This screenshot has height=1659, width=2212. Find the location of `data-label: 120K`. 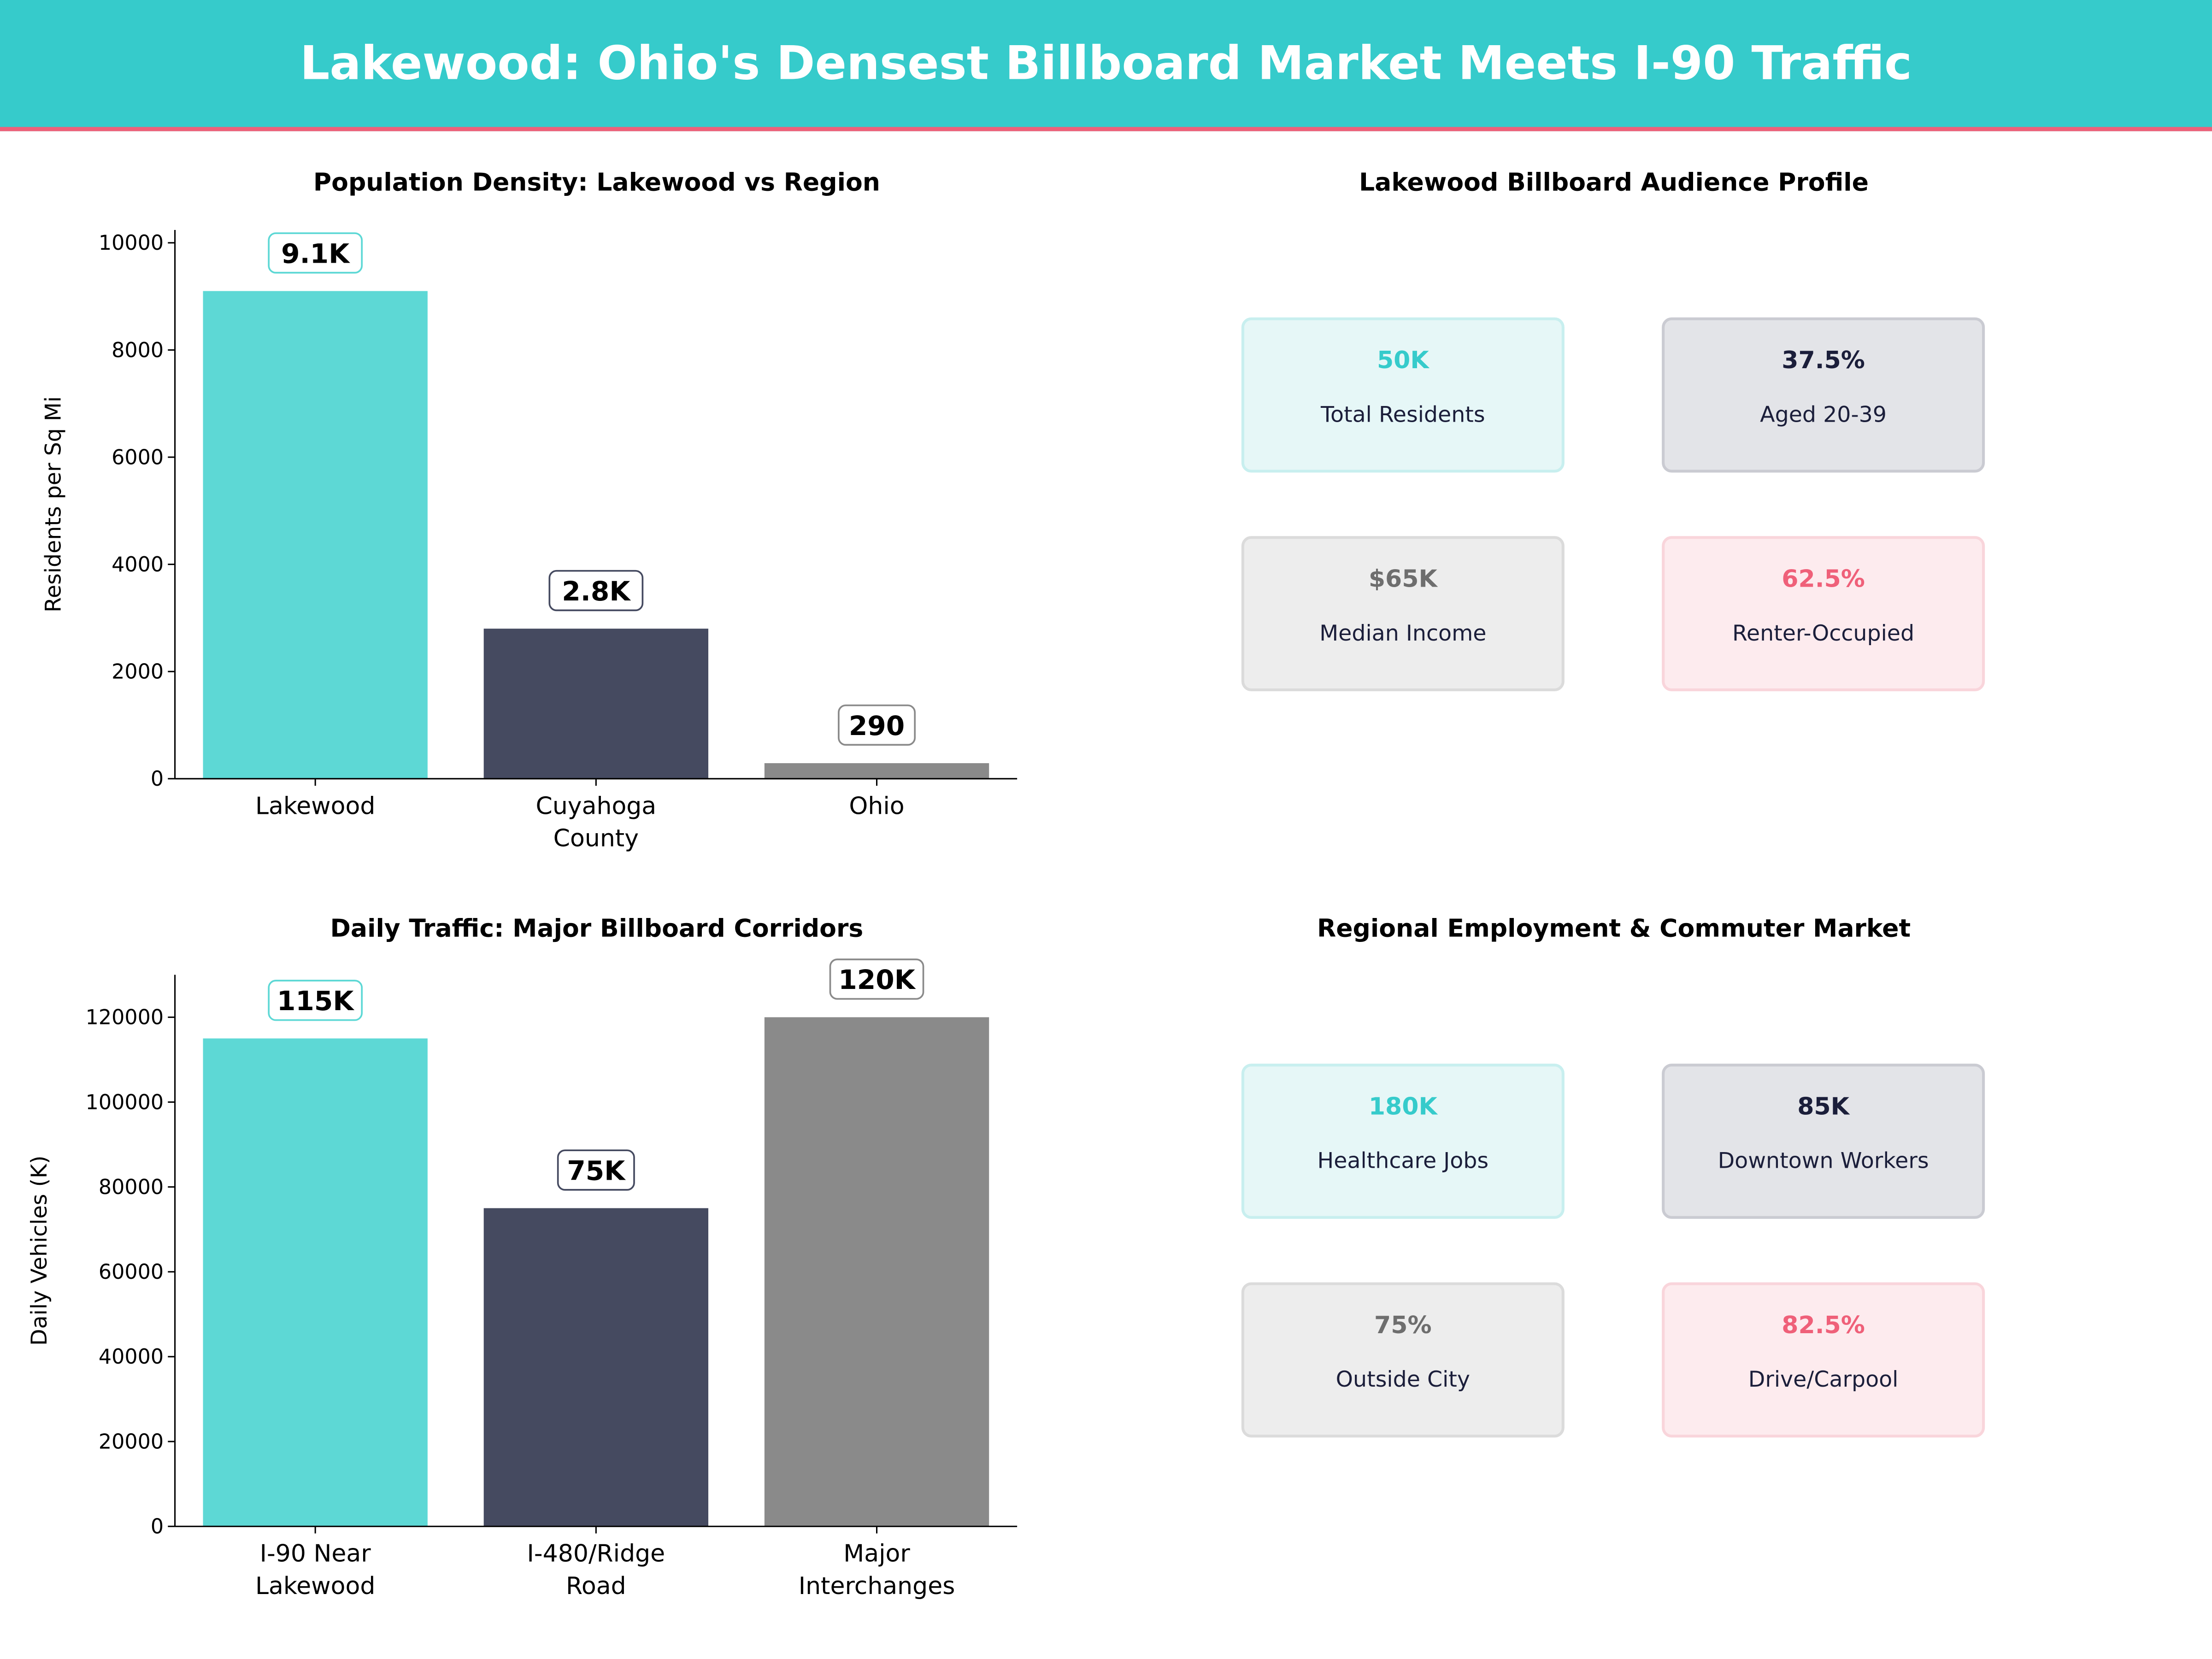

data-label: 120K is located at coordinates (877, 979).